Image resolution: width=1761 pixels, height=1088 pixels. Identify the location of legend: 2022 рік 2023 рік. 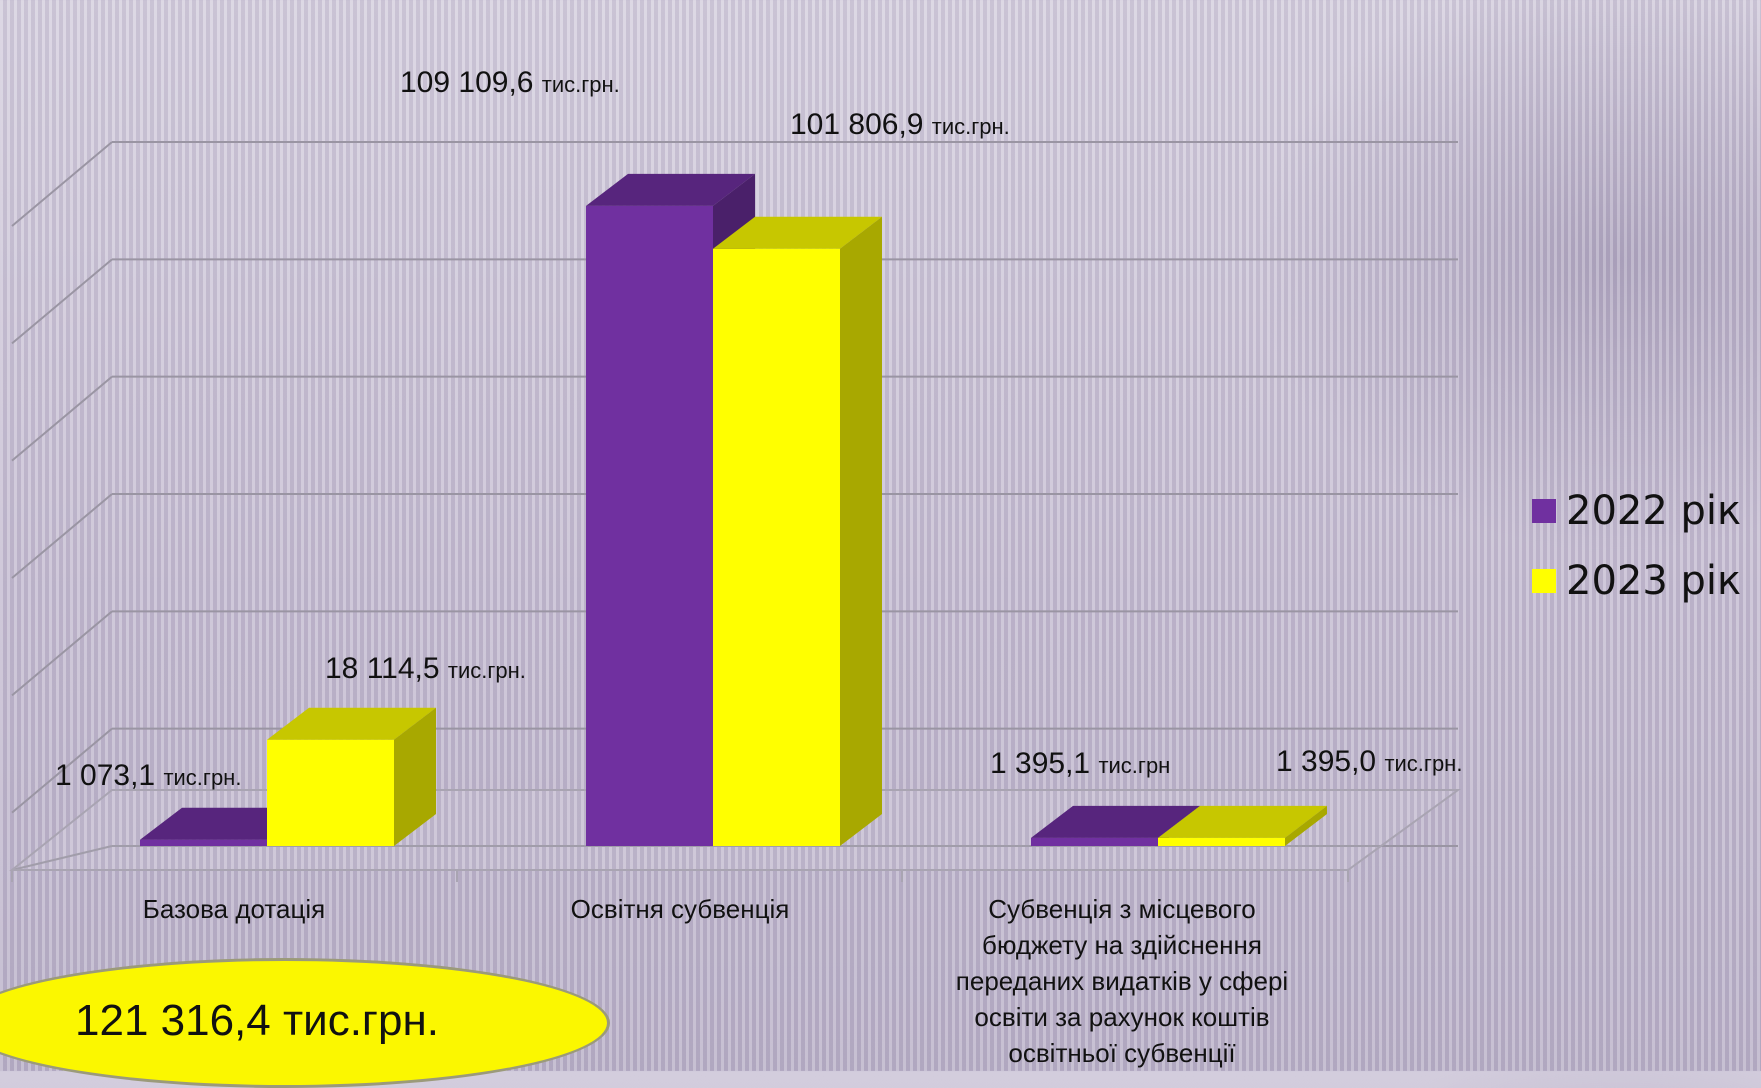
(1636, 546).